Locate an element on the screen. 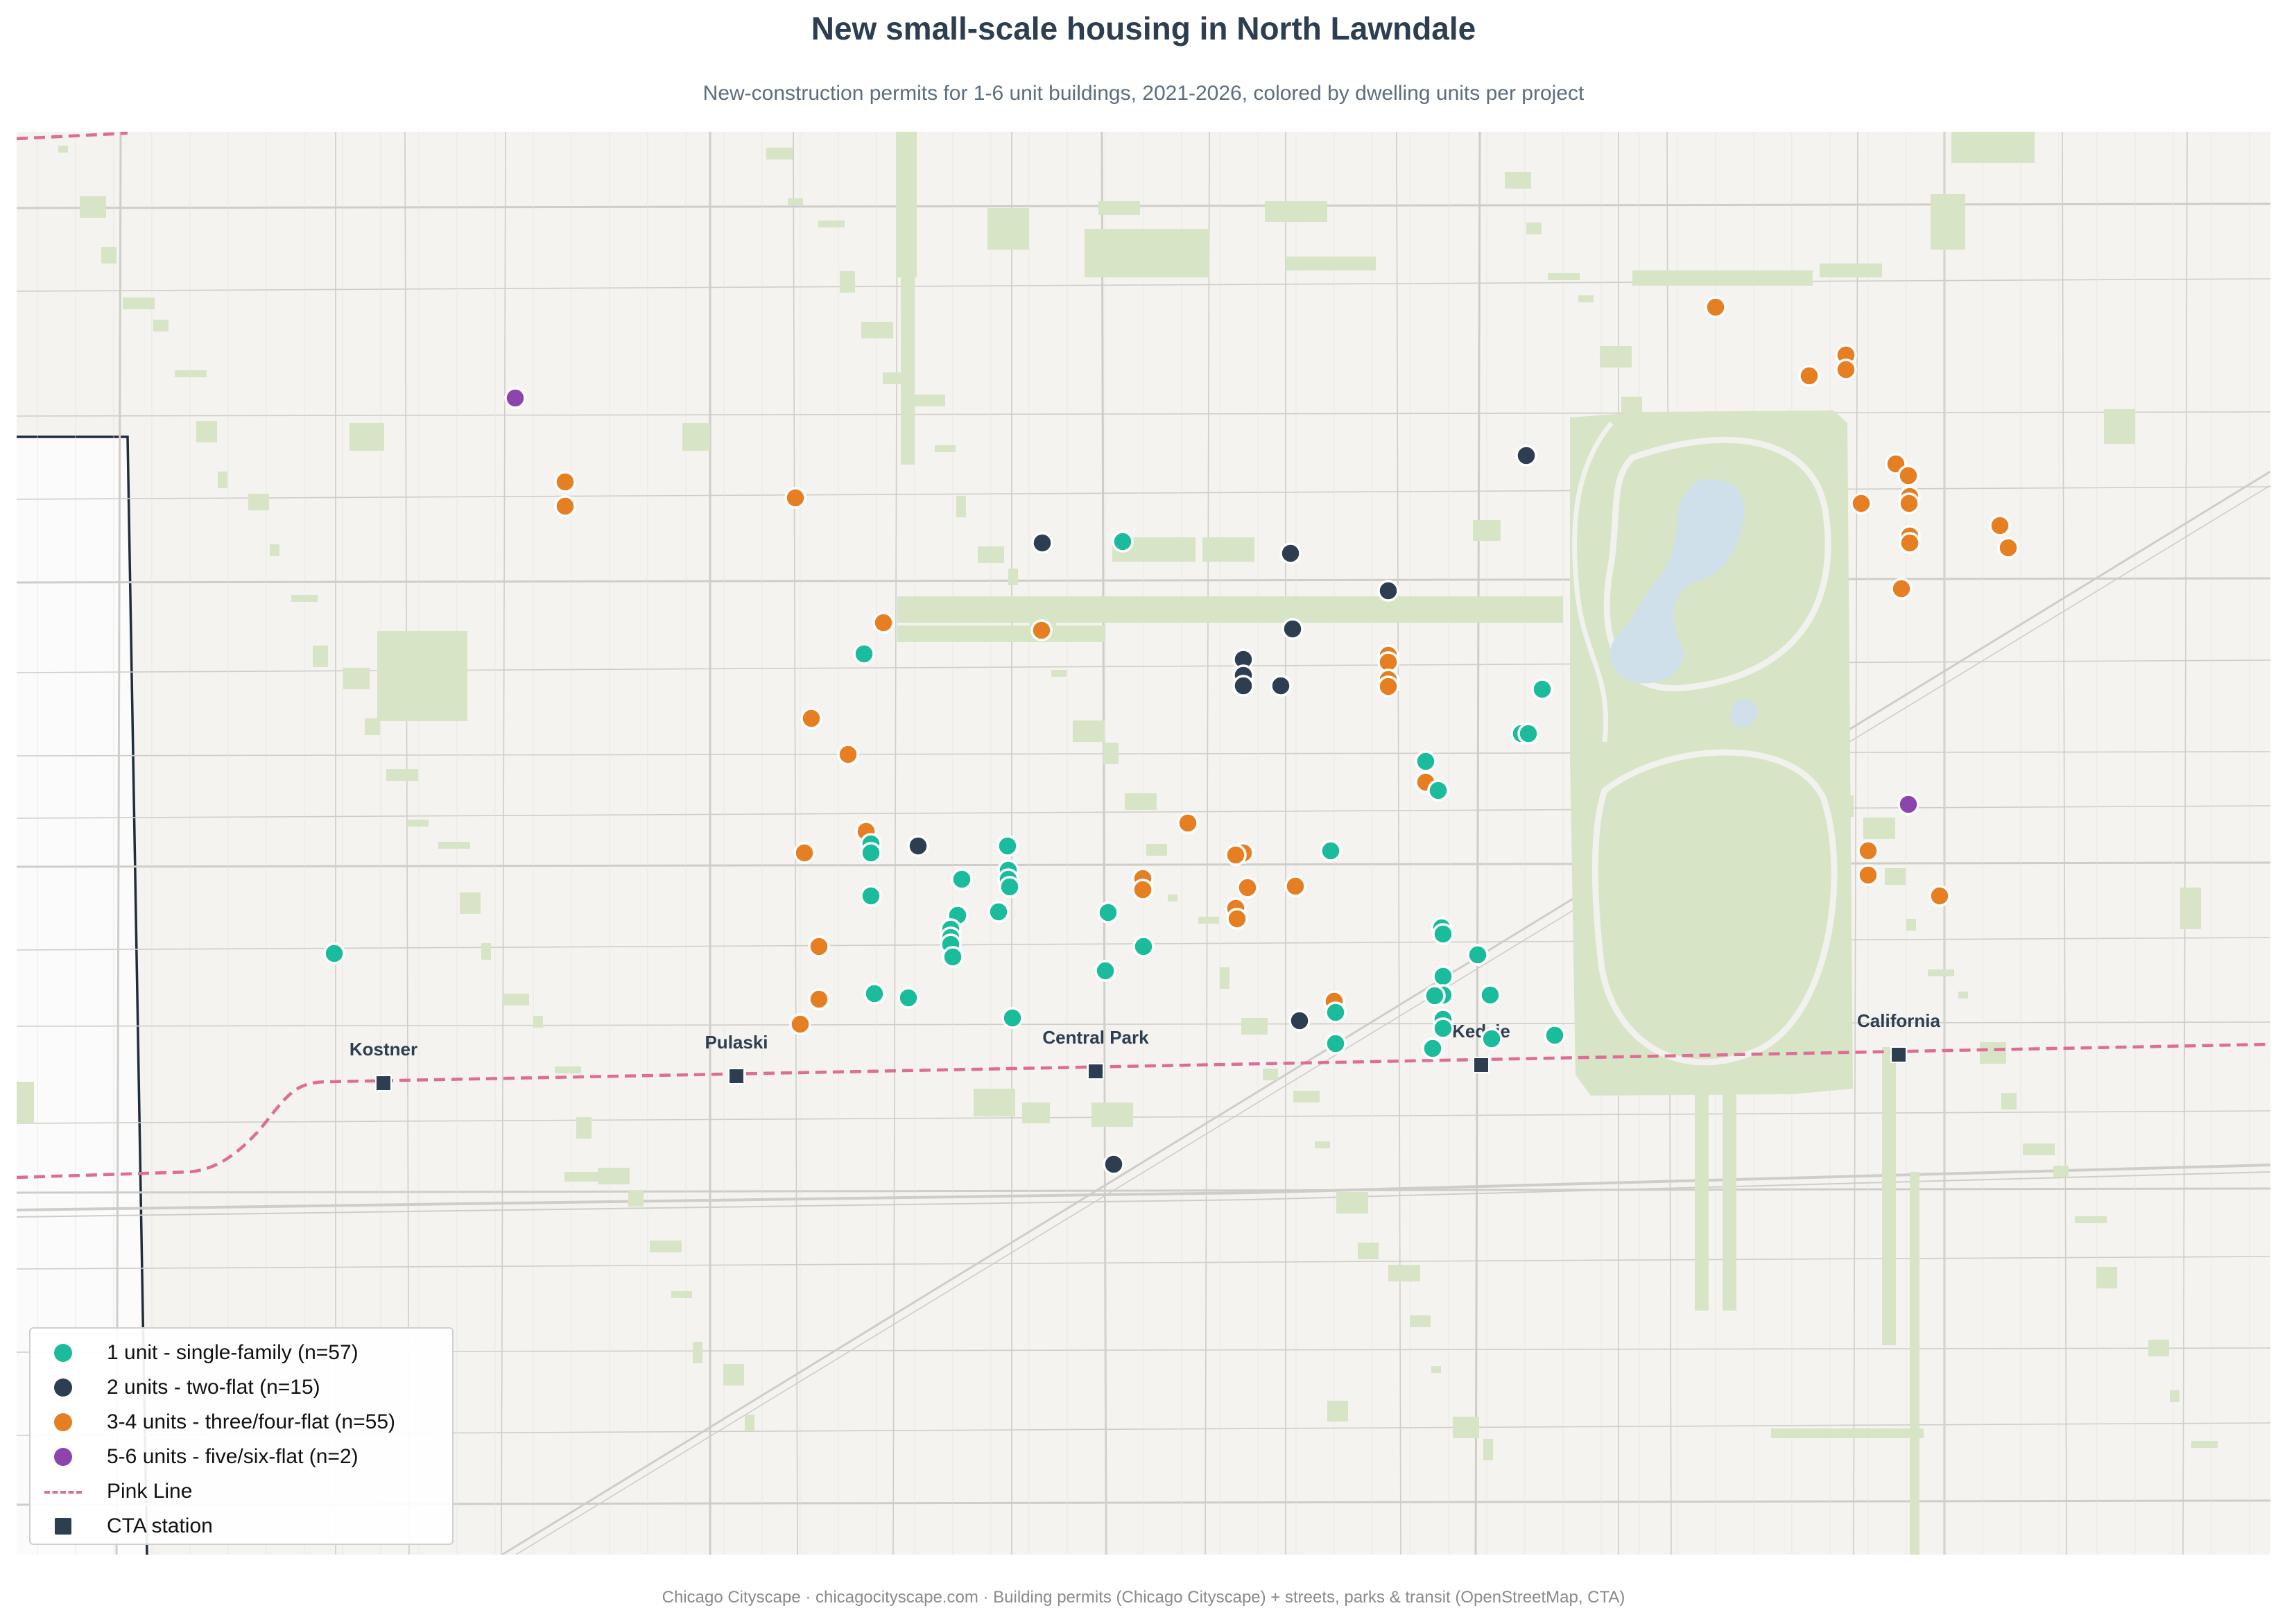 Image resolution: width=2287 pixels, height=1624 pixels. street is located at coordinates (2064, 844).